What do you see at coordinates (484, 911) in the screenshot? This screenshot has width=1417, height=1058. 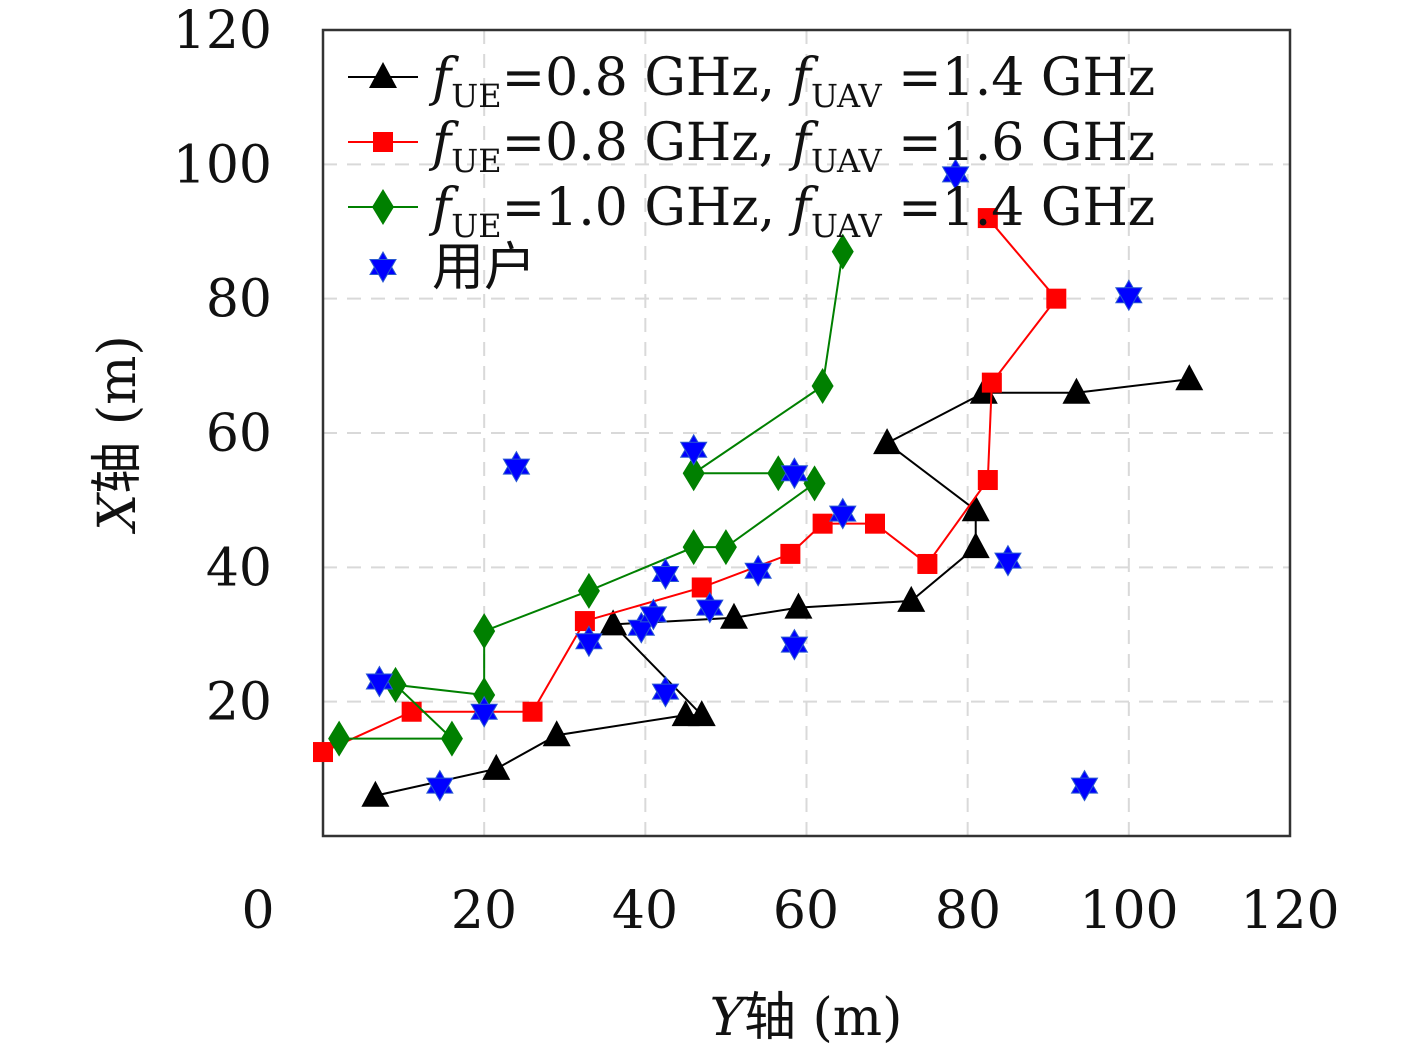 I see `x-tick-label: 20` at bounding box center [484, 911].